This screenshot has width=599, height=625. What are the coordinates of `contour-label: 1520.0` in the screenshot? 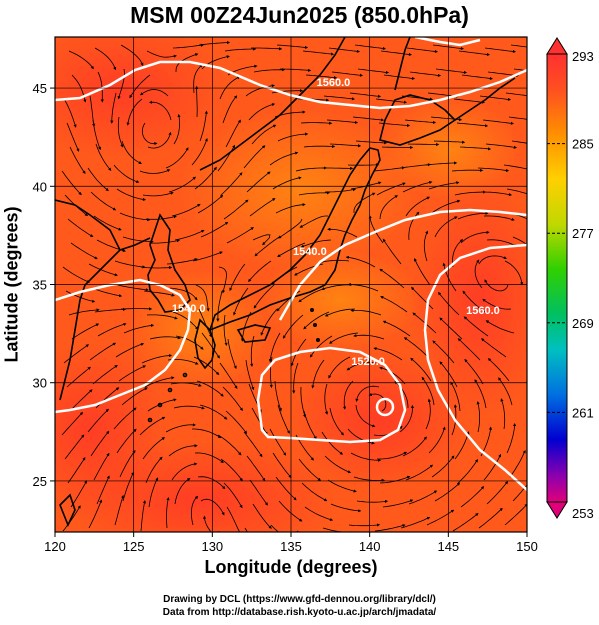 It's located at (368, 362).